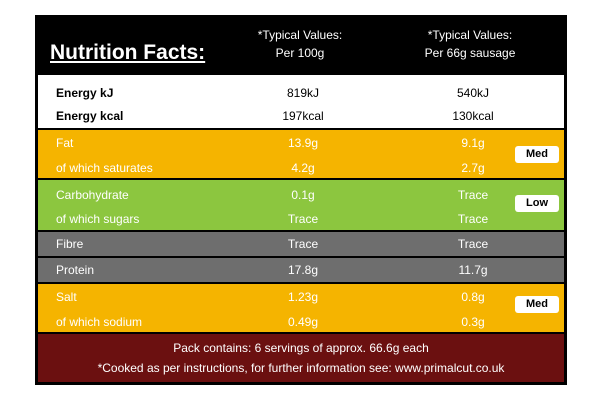  Describe the element at coordinates (303, 322) in the screenshot. I see `cell: 0.49g` at that location.